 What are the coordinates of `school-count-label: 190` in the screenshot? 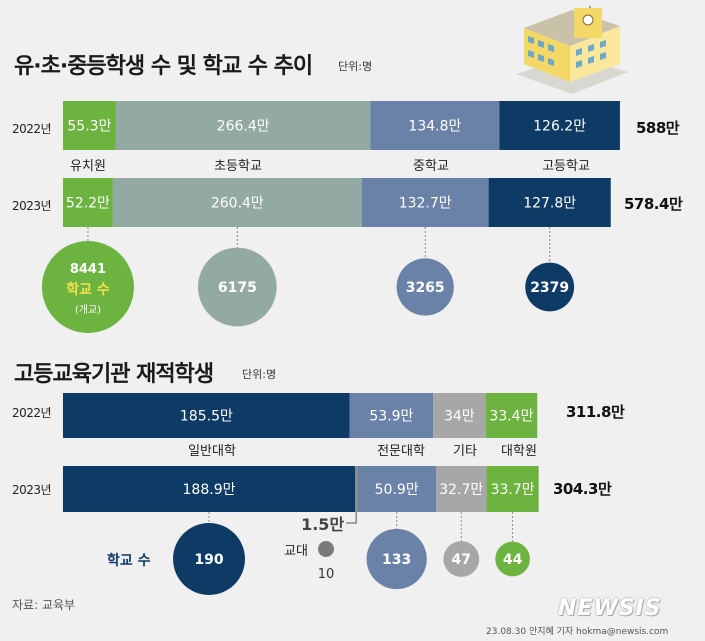 It's located at (208, 560).